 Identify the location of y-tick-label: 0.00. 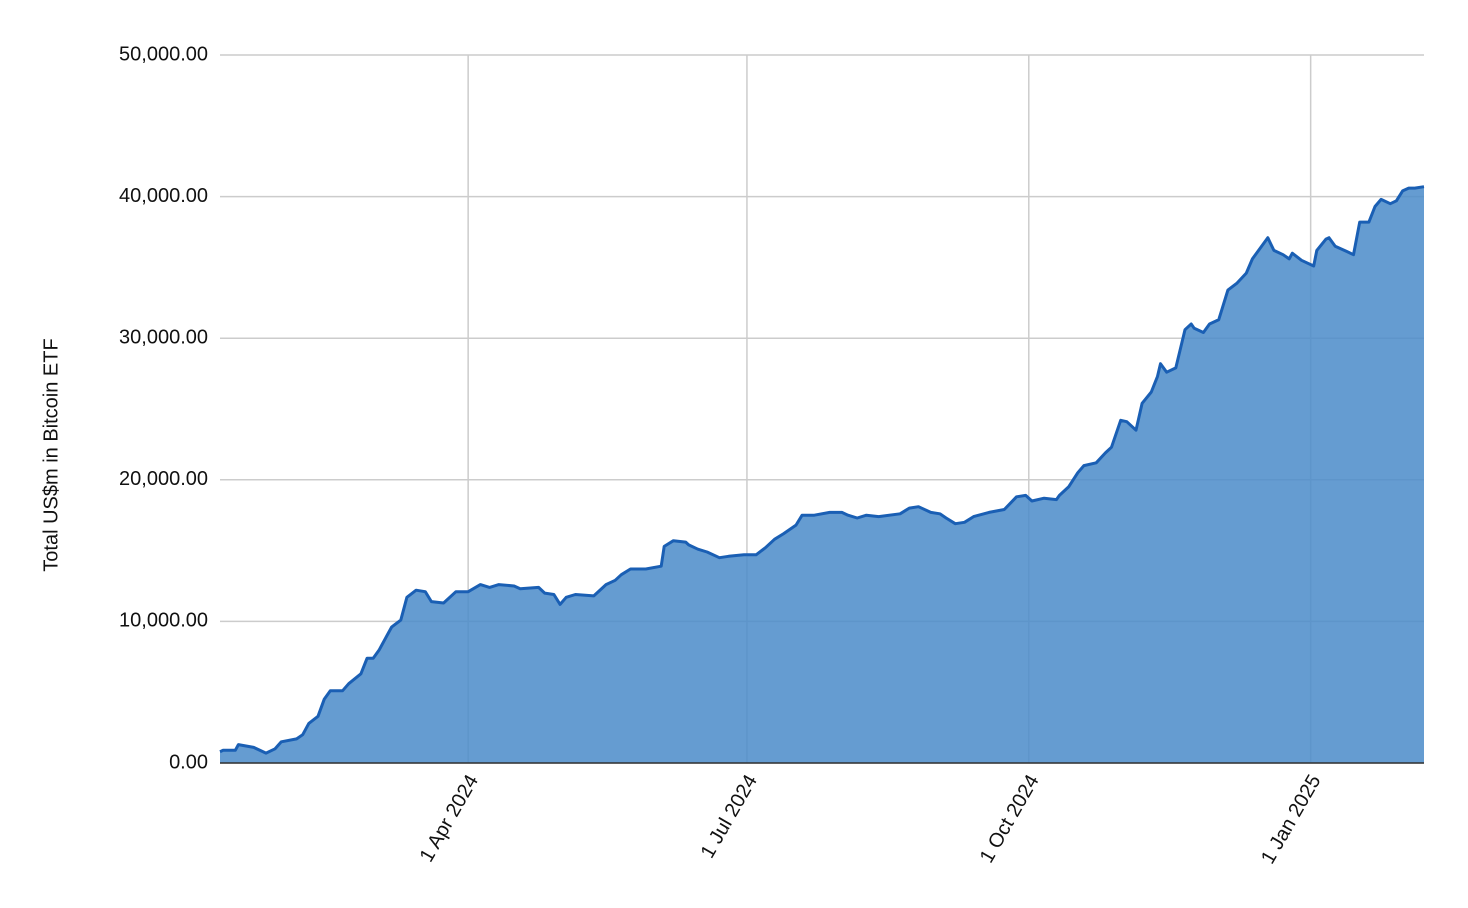
(188, 762).